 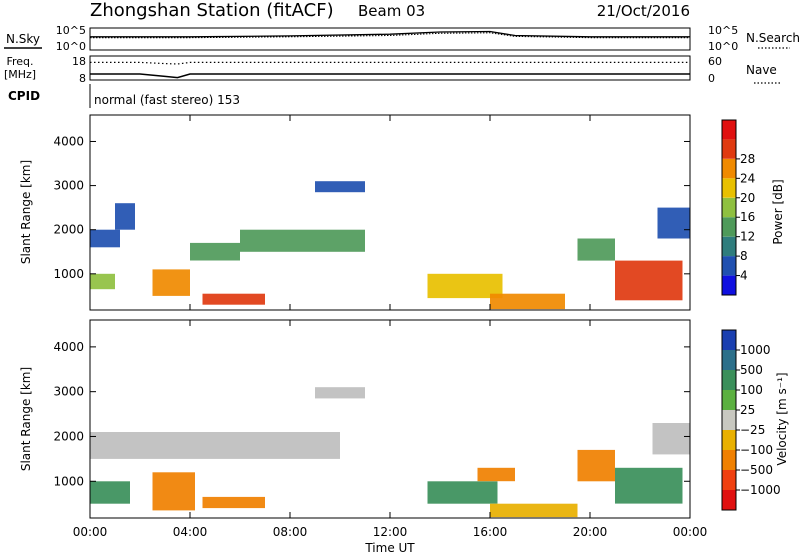 I want to click on beam-label: Beam 03, so click(x=391, y=11).